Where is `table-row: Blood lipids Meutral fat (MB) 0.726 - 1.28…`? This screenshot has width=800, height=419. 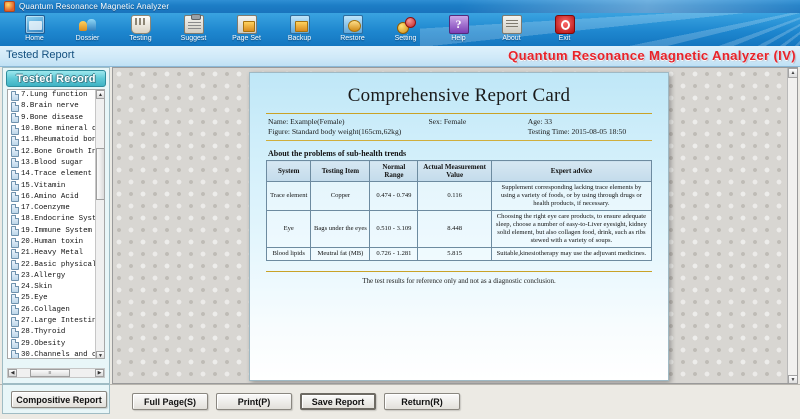
table-row: Blood lipids Meutral fat (MB) 0.726 - 1.28… is located at coordinates (459, 254).